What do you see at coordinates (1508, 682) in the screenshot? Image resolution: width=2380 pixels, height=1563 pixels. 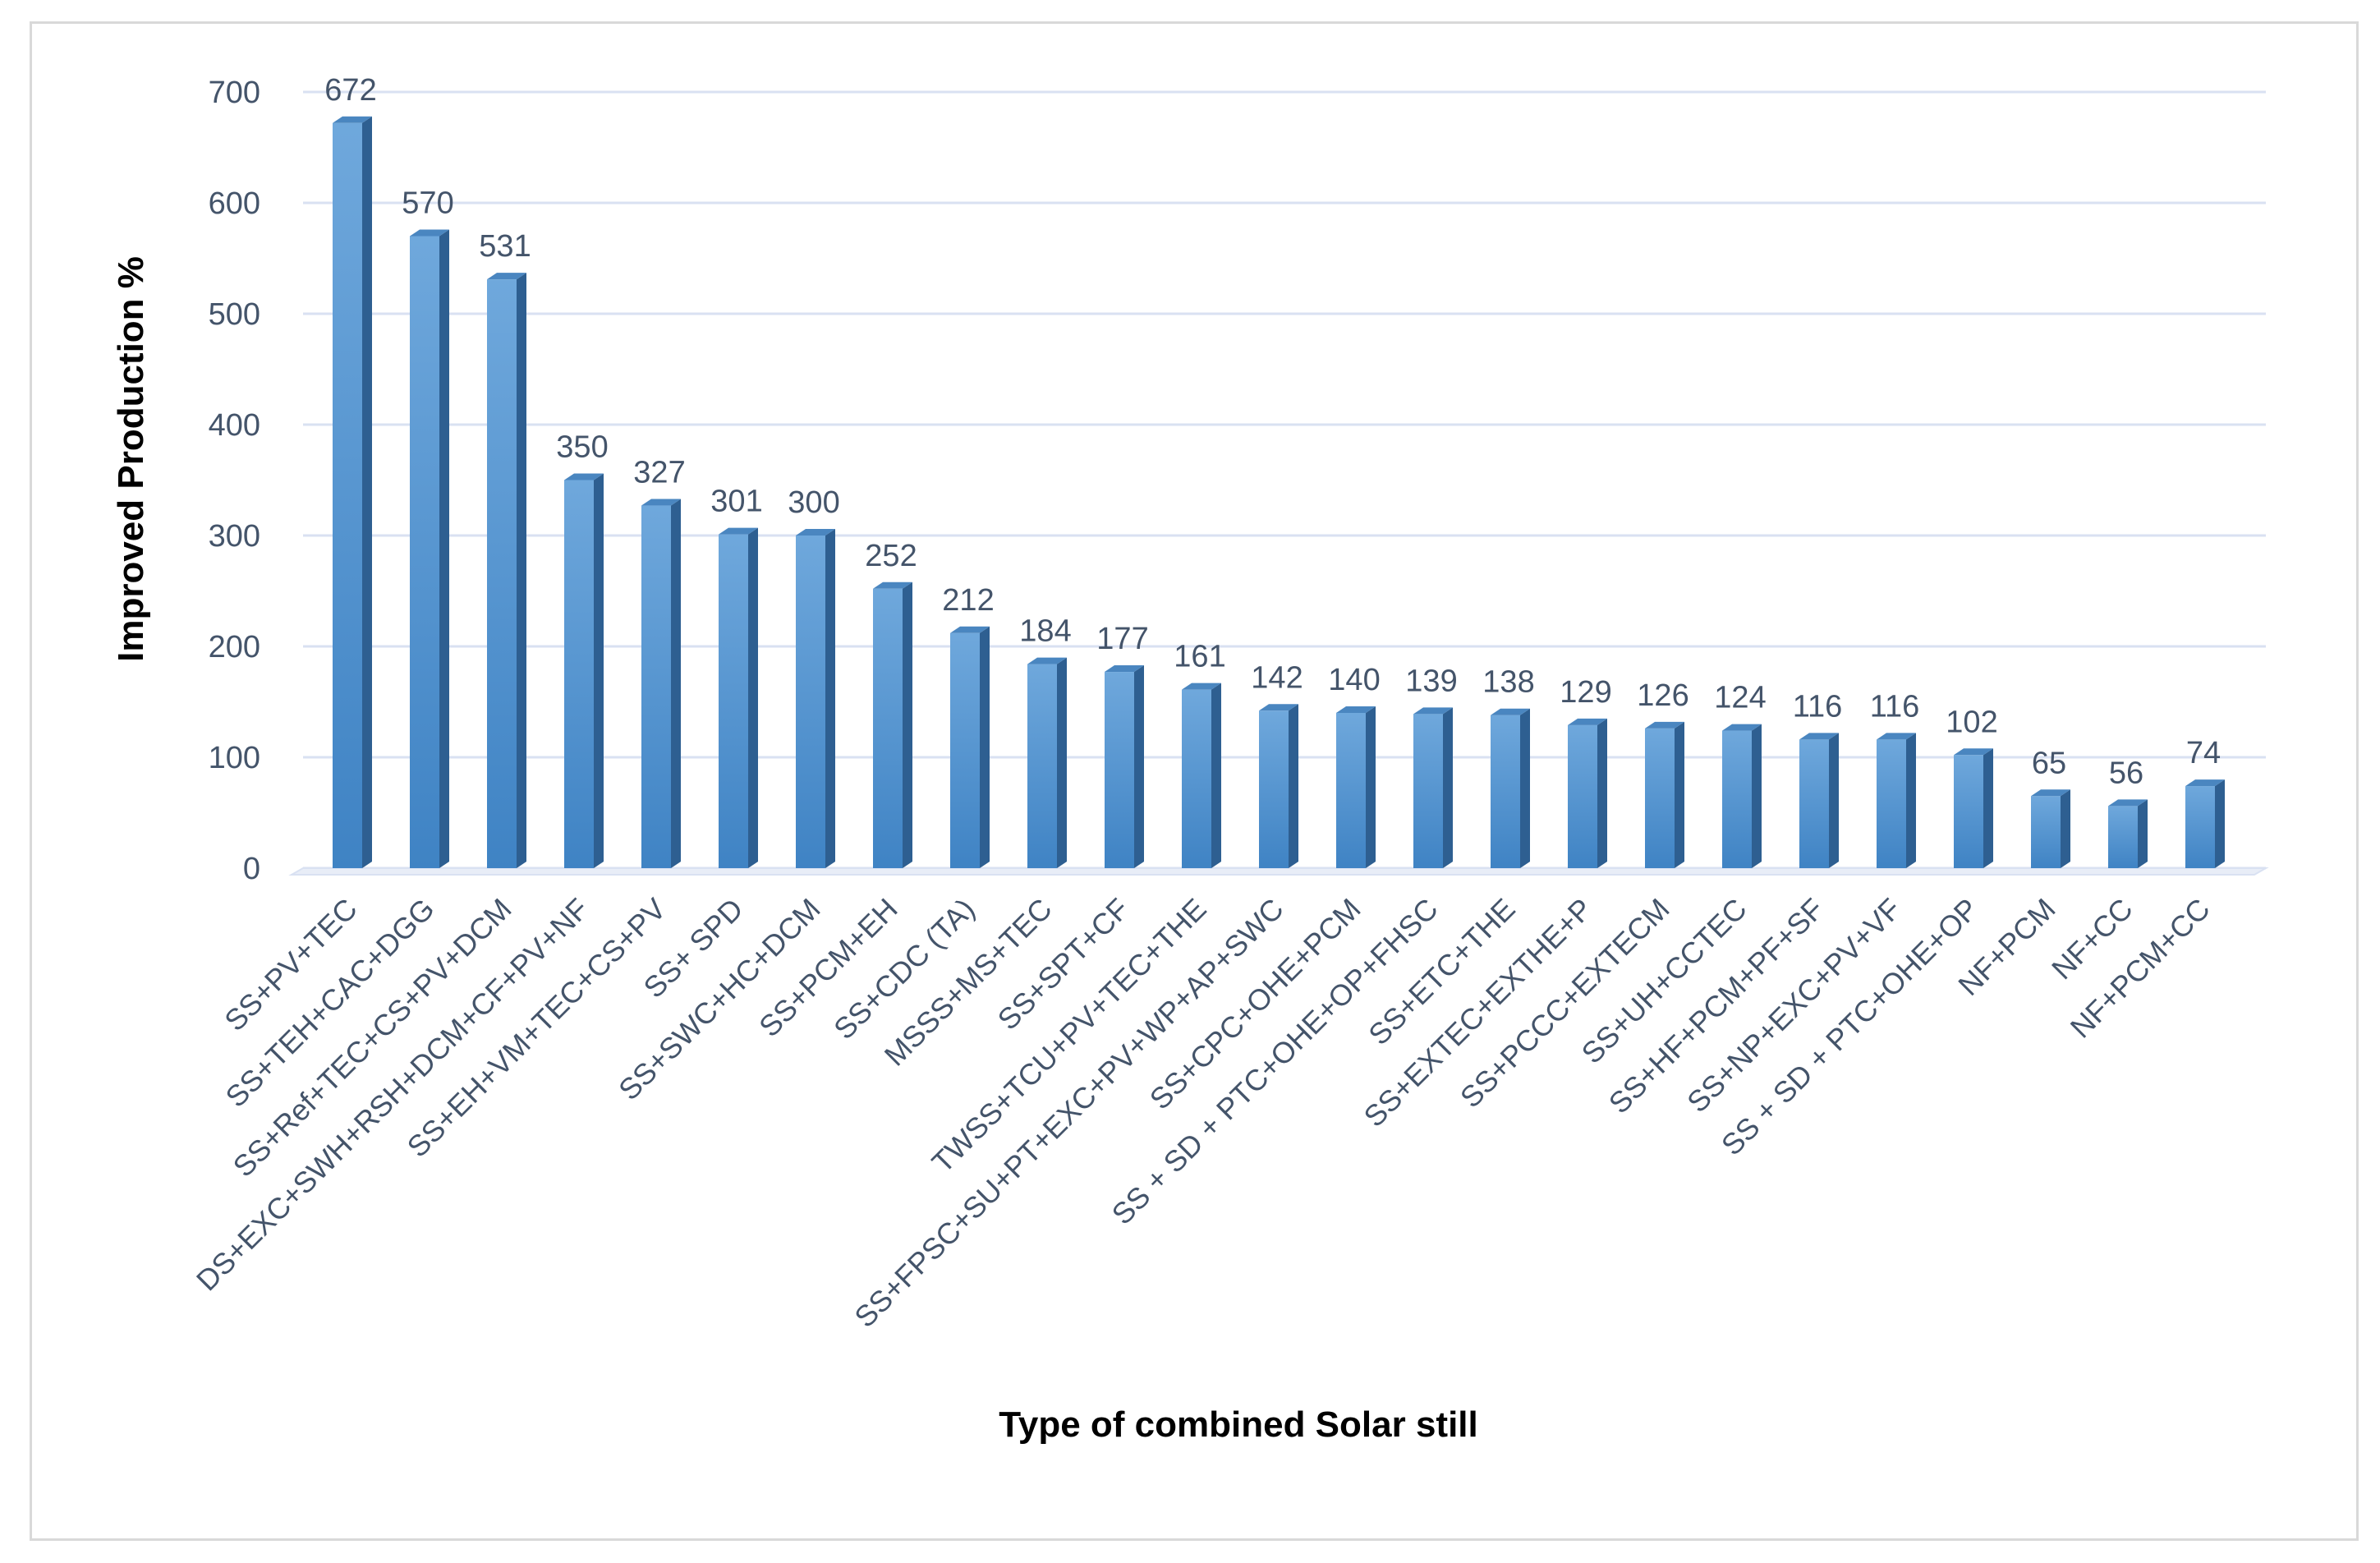 I see `data-label: 138` at bounding box center [1508, 682].